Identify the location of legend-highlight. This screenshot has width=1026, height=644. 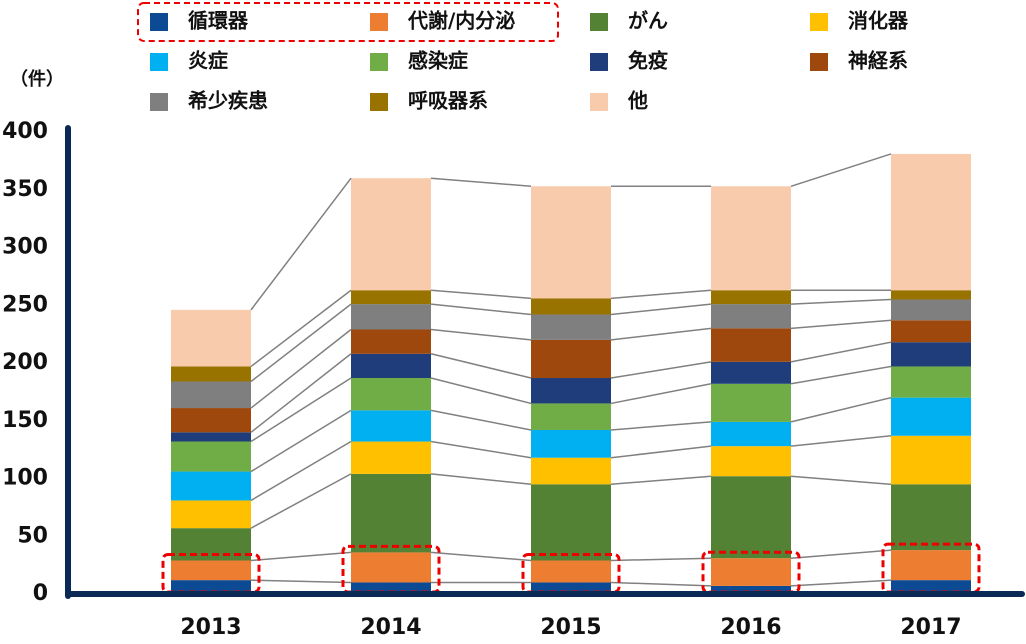
(348, 22).